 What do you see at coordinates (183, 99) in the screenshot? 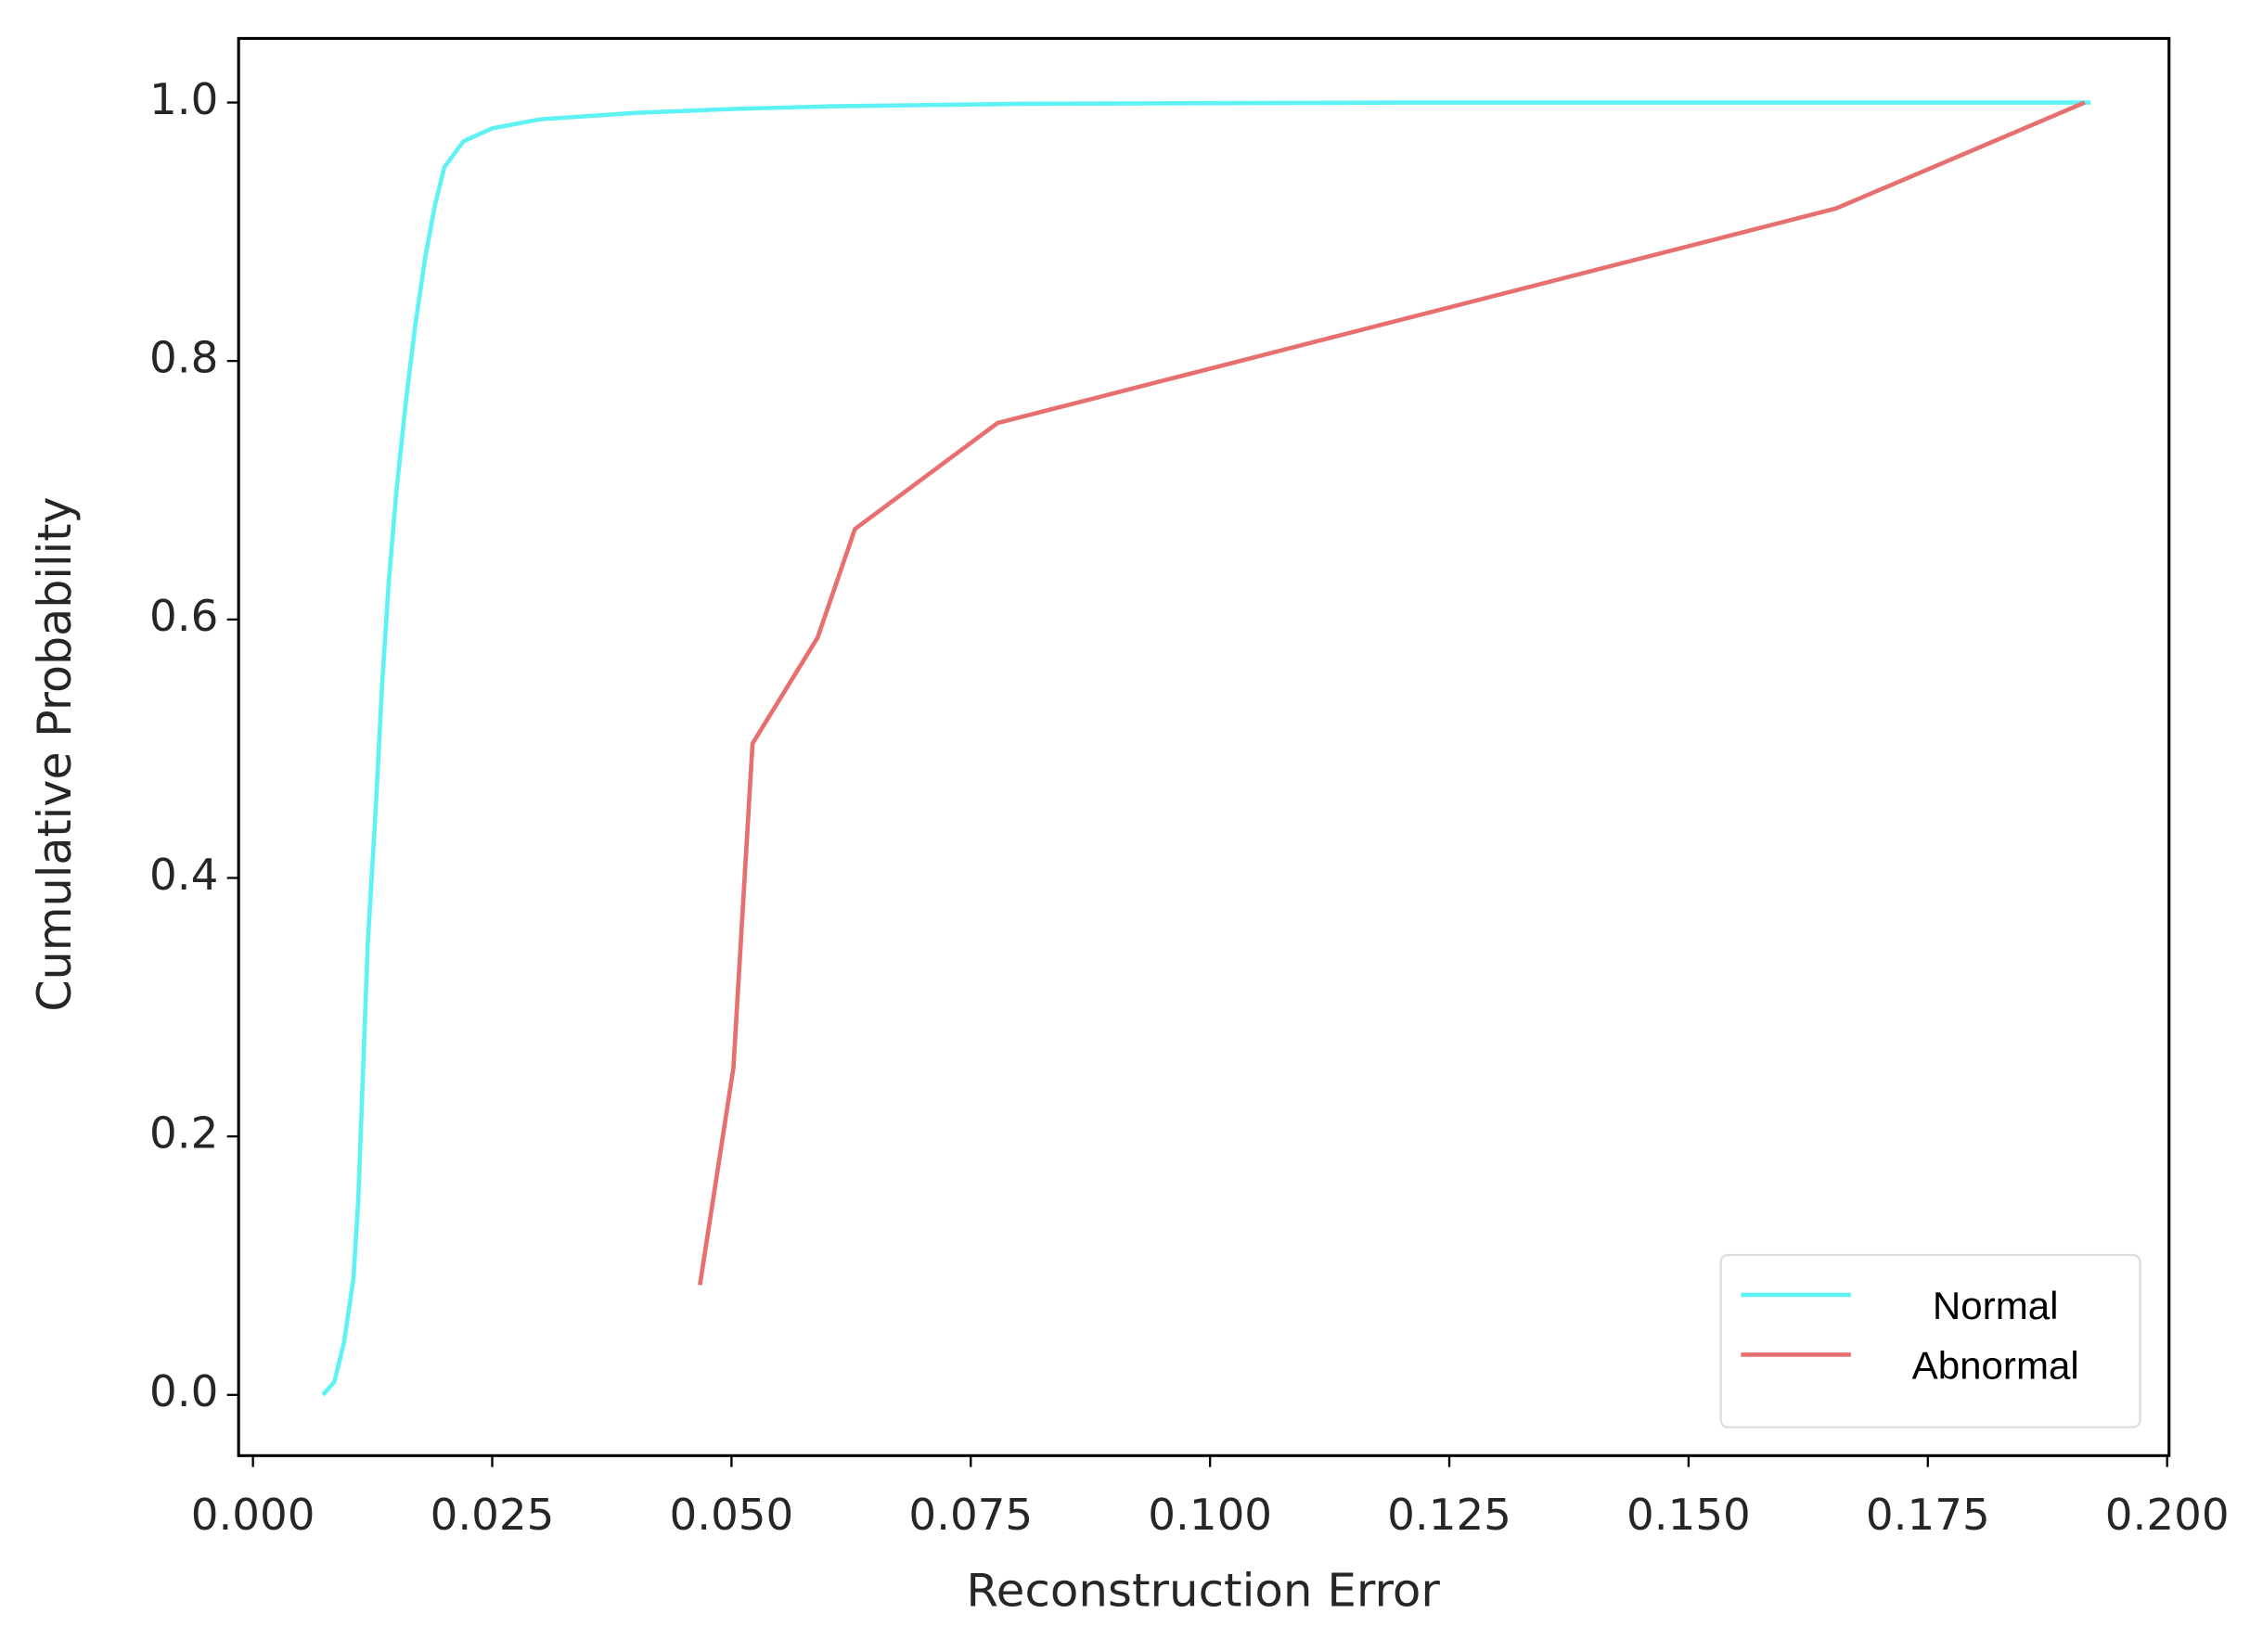
I see `y-tick-label: 1.0` at bounding box center [183, 99].